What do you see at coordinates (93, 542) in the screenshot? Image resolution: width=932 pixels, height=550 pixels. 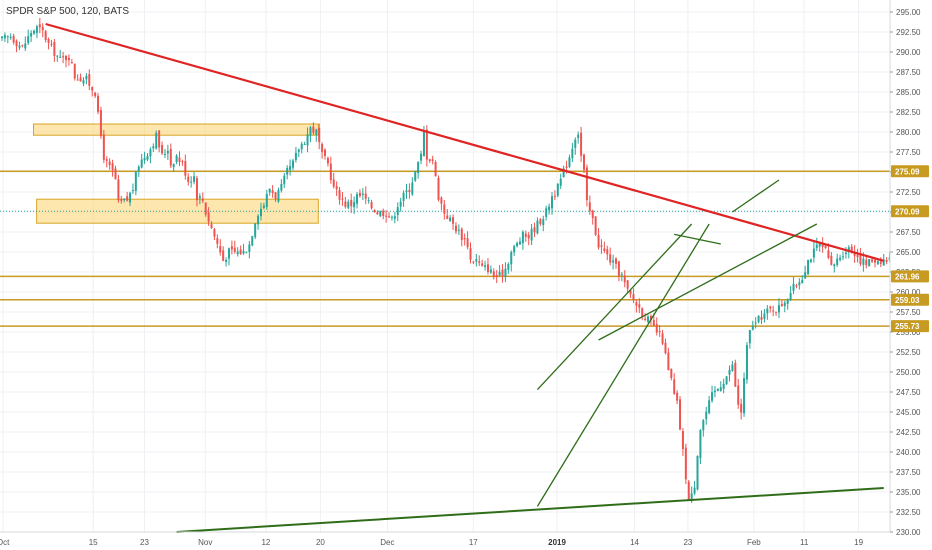 I see `x-tick-label: 15` at bounding box center [93, 542].